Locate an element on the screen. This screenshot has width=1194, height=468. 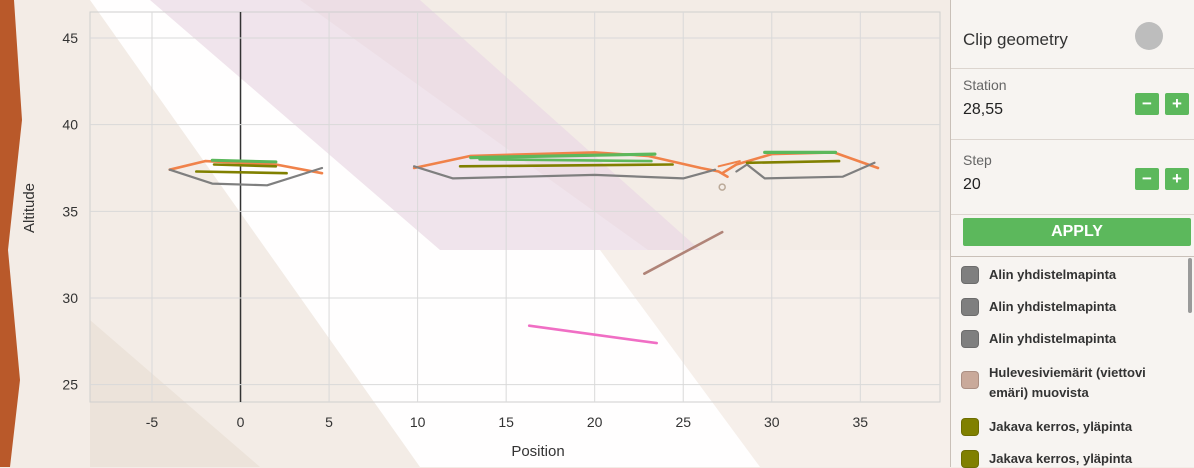
station-increment-button: + is located at coordinates (1177, 104).